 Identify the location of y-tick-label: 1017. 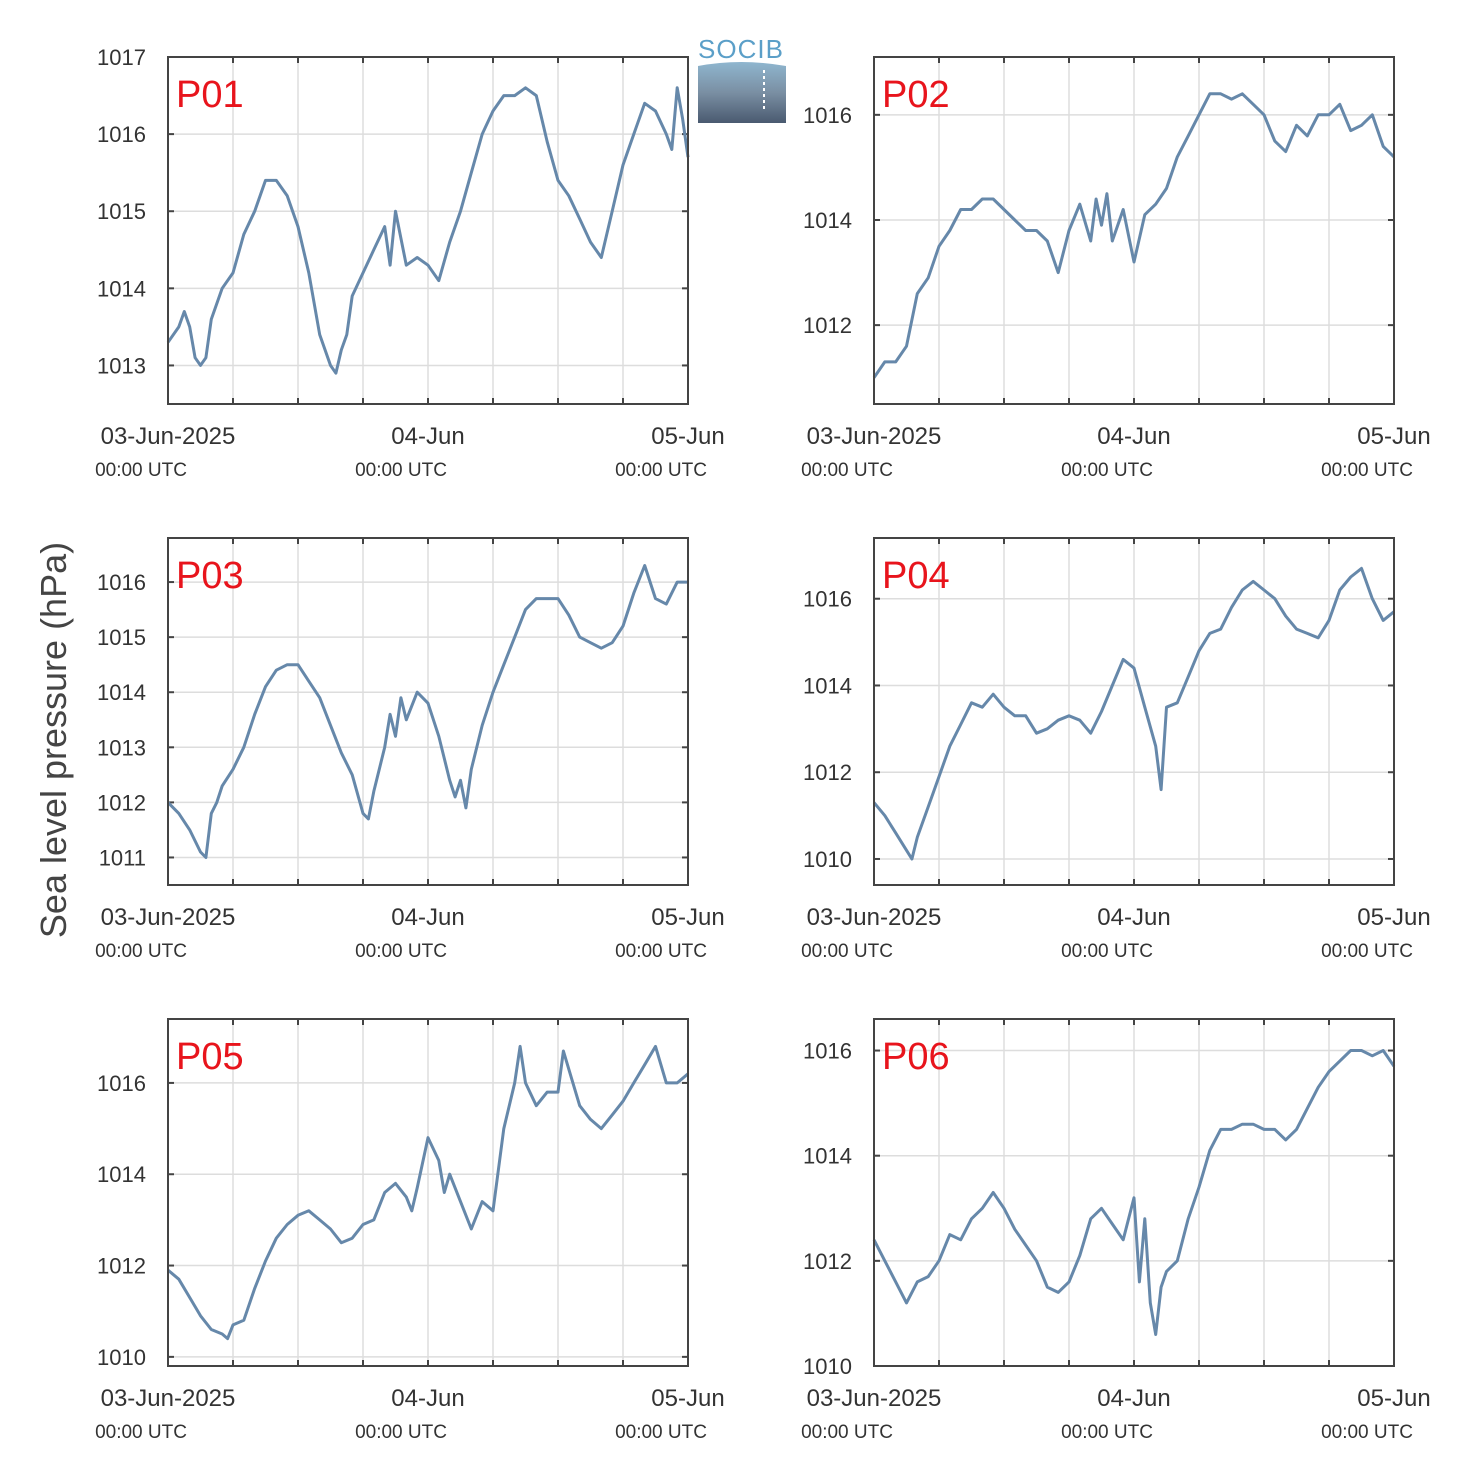
(121, 57).